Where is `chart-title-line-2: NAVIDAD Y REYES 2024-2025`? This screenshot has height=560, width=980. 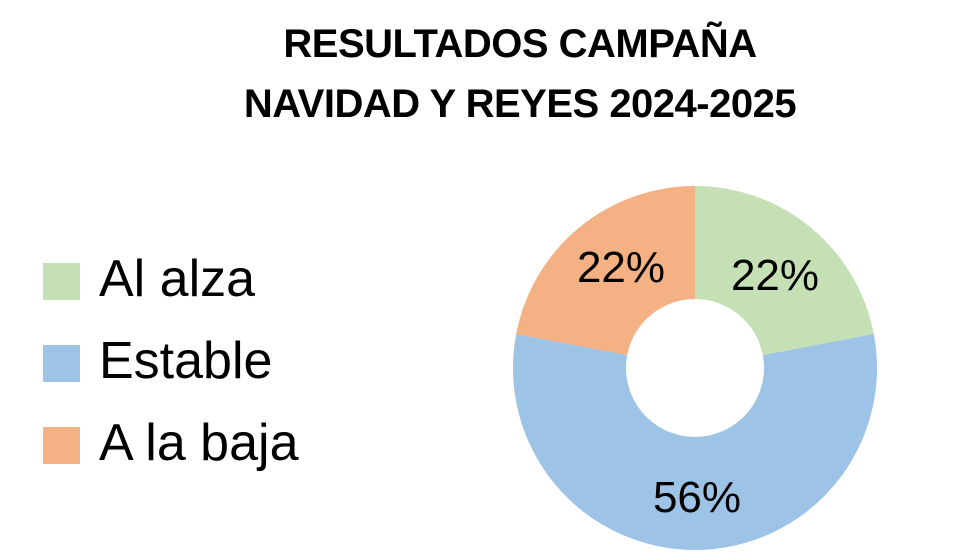 chart-title-line-2: NAVIDAD Y REYES 2024-2025 is located at coordinates (520, 104).